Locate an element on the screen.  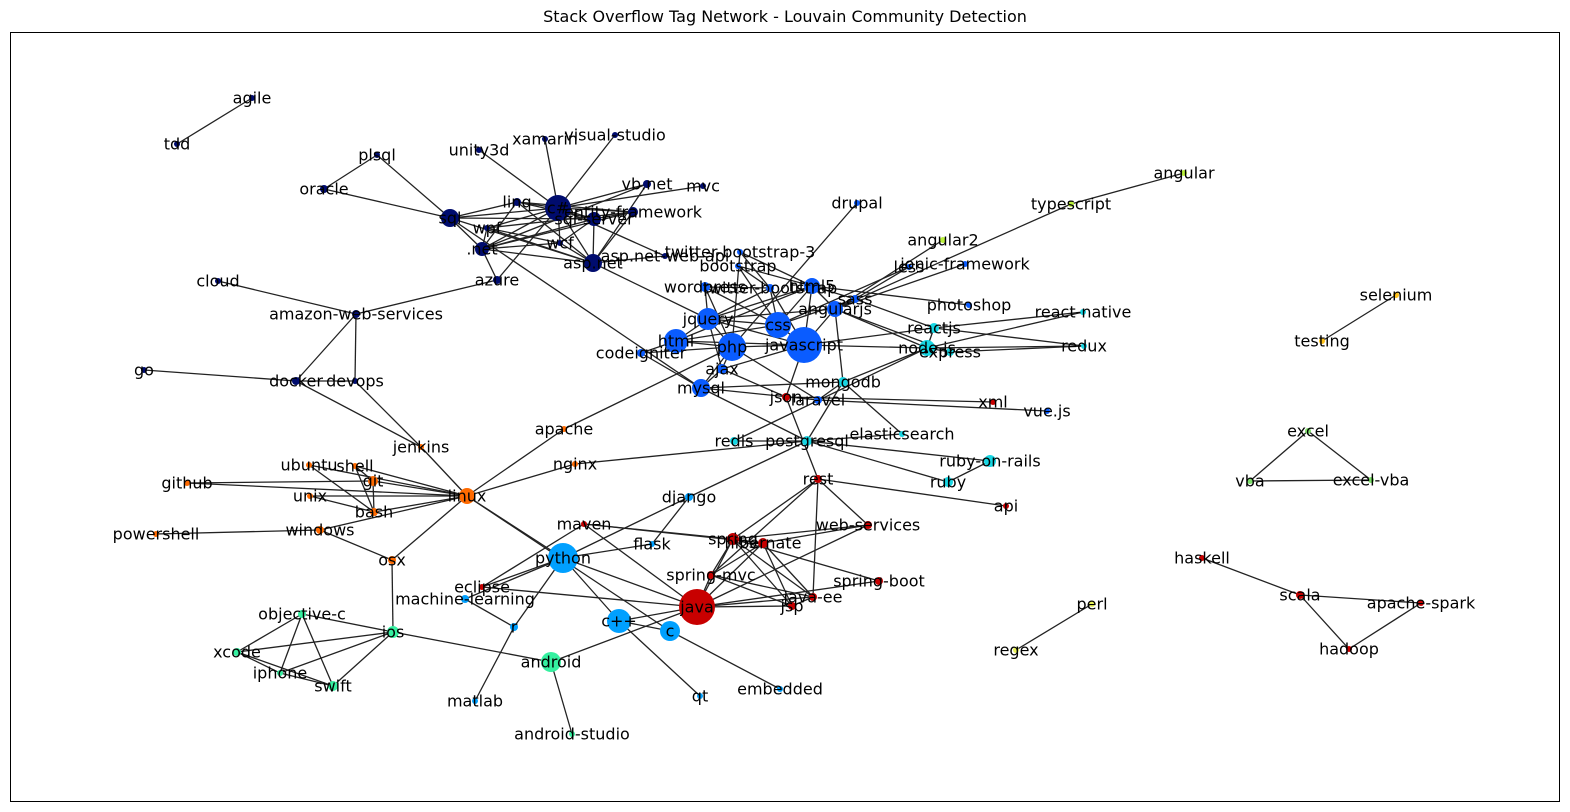
edge-ios-iphone is located at coordinates (336, 652).